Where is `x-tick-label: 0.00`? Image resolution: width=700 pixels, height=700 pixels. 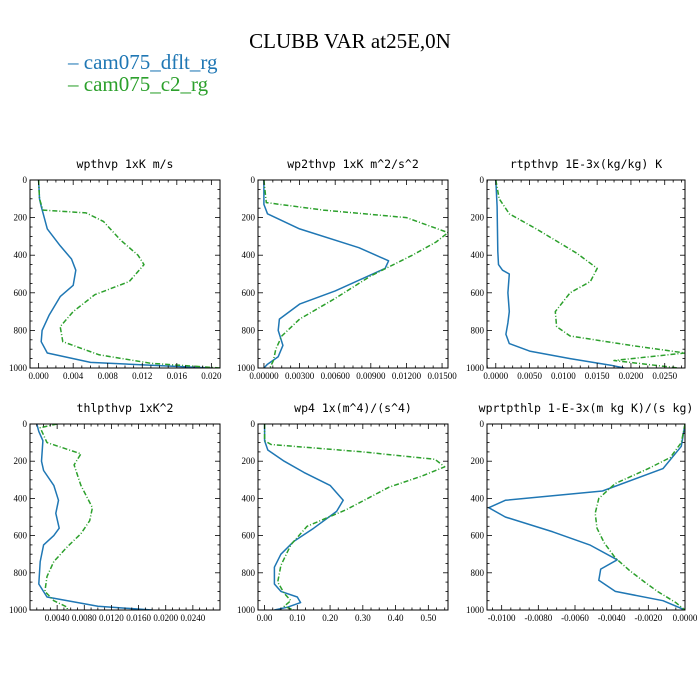 x-tick-label: 0.00 is located at coordinates (265, 618).